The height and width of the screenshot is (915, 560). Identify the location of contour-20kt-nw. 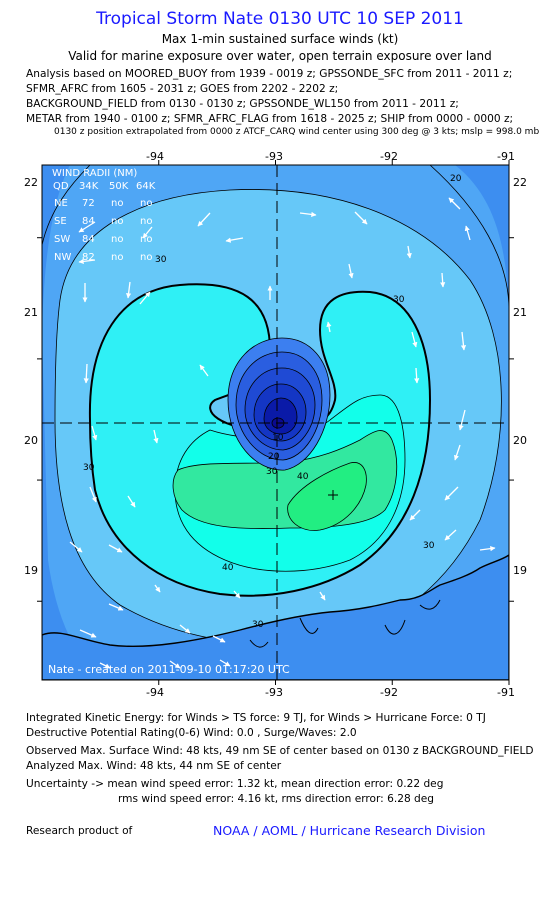
(66, 205).